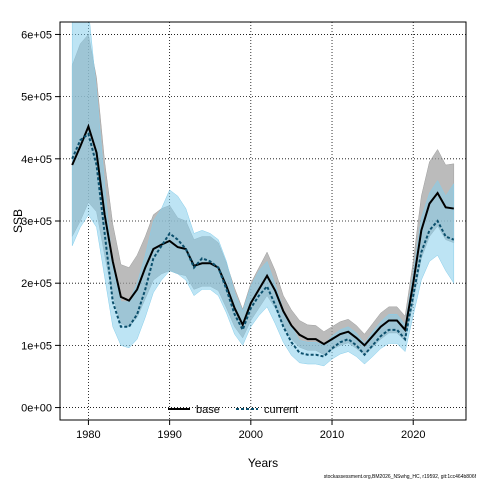 The width and height of the screenshot is (480, 480). I want to click on y-tick-label: 5e+05, so click(36, 98).